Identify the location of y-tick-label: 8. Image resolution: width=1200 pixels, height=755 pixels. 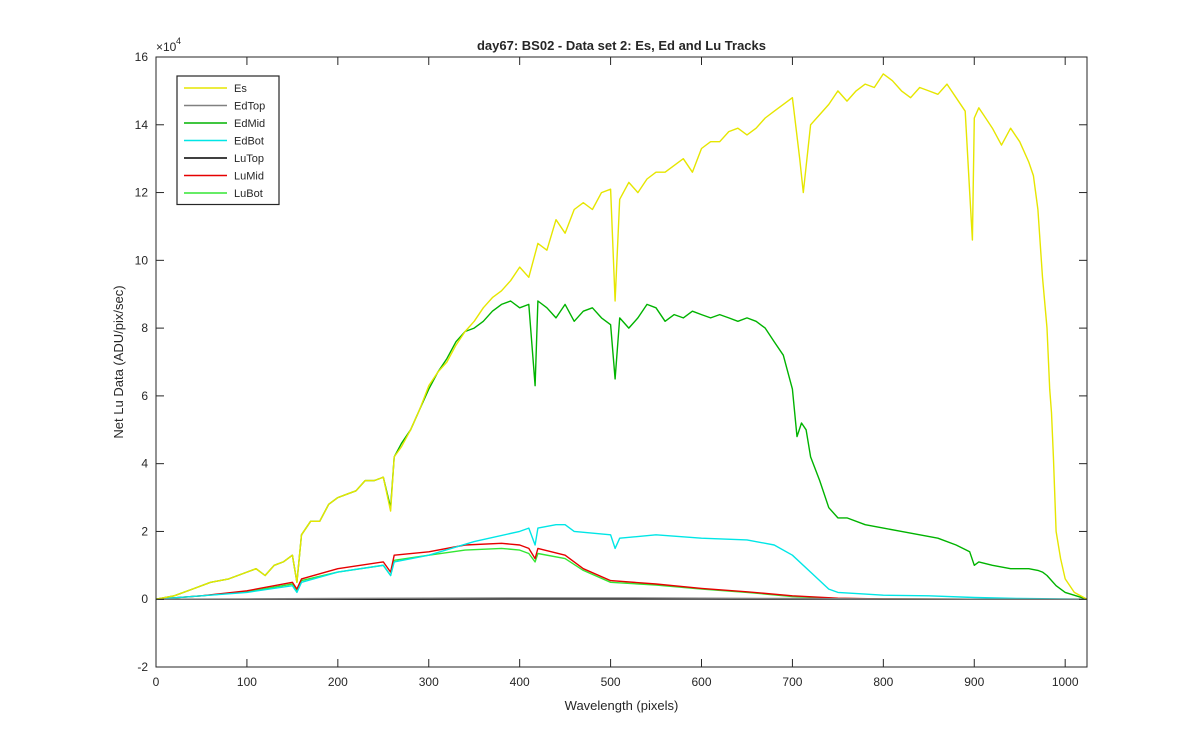
(144, 328).